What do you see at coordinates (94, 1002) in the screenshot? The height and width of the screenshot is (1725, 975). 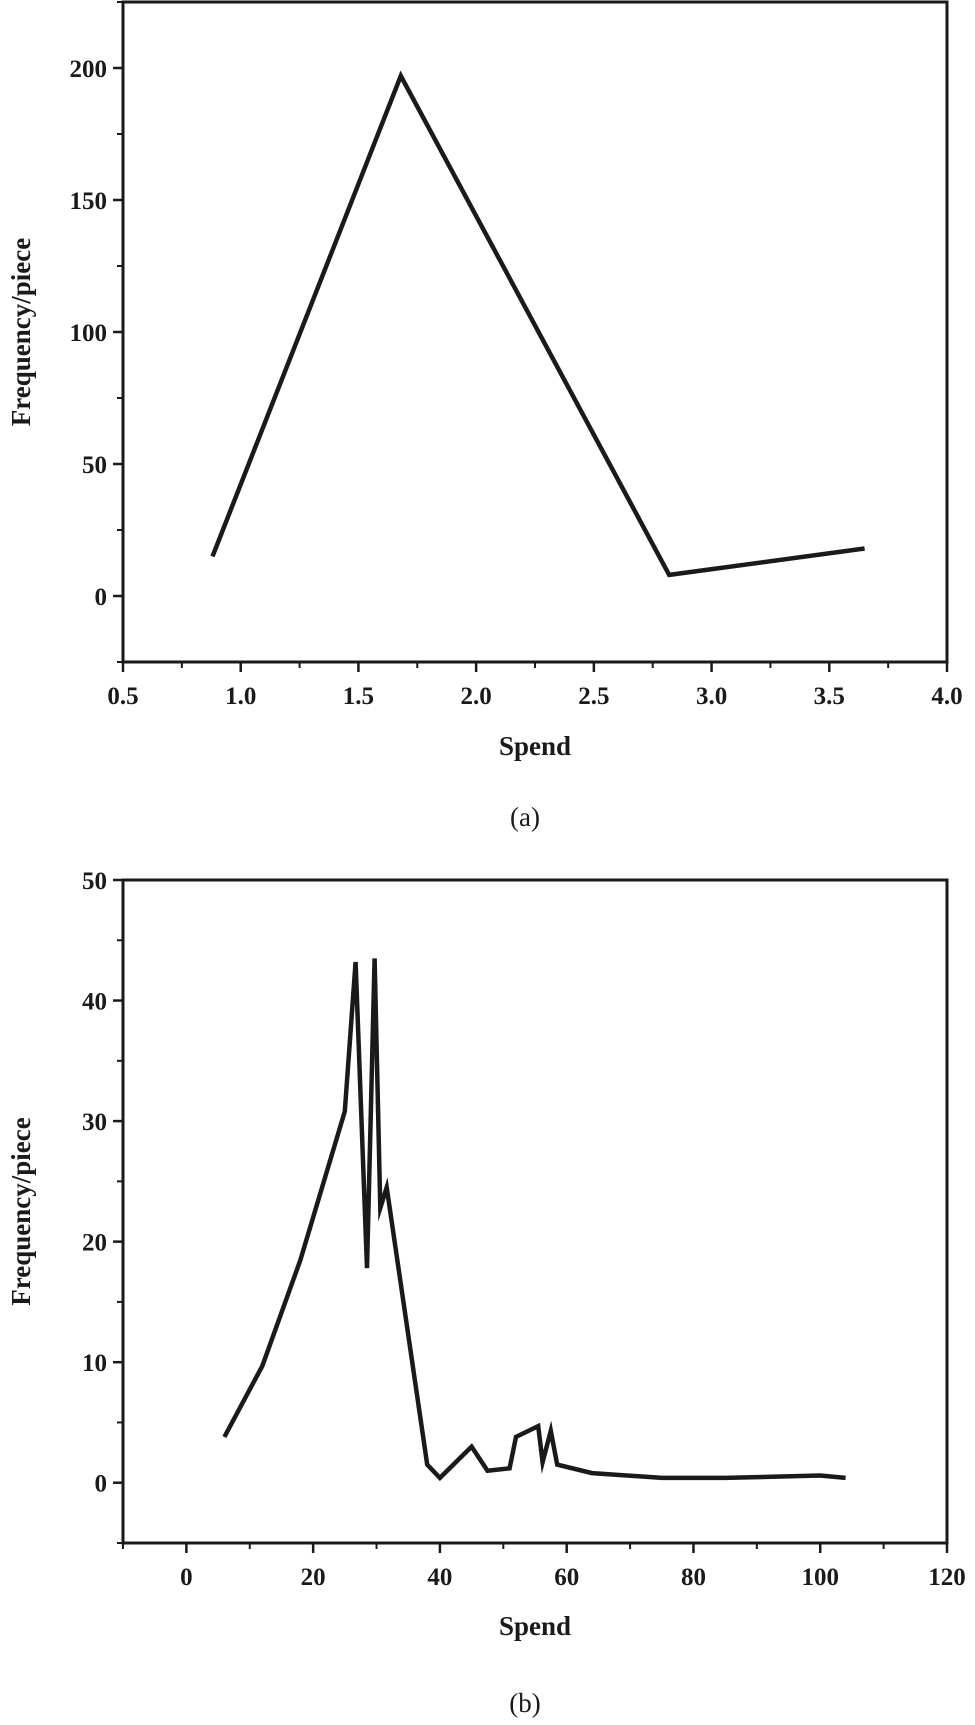 I see `y-tick-label: 40` at bounding box center [94, 1002].